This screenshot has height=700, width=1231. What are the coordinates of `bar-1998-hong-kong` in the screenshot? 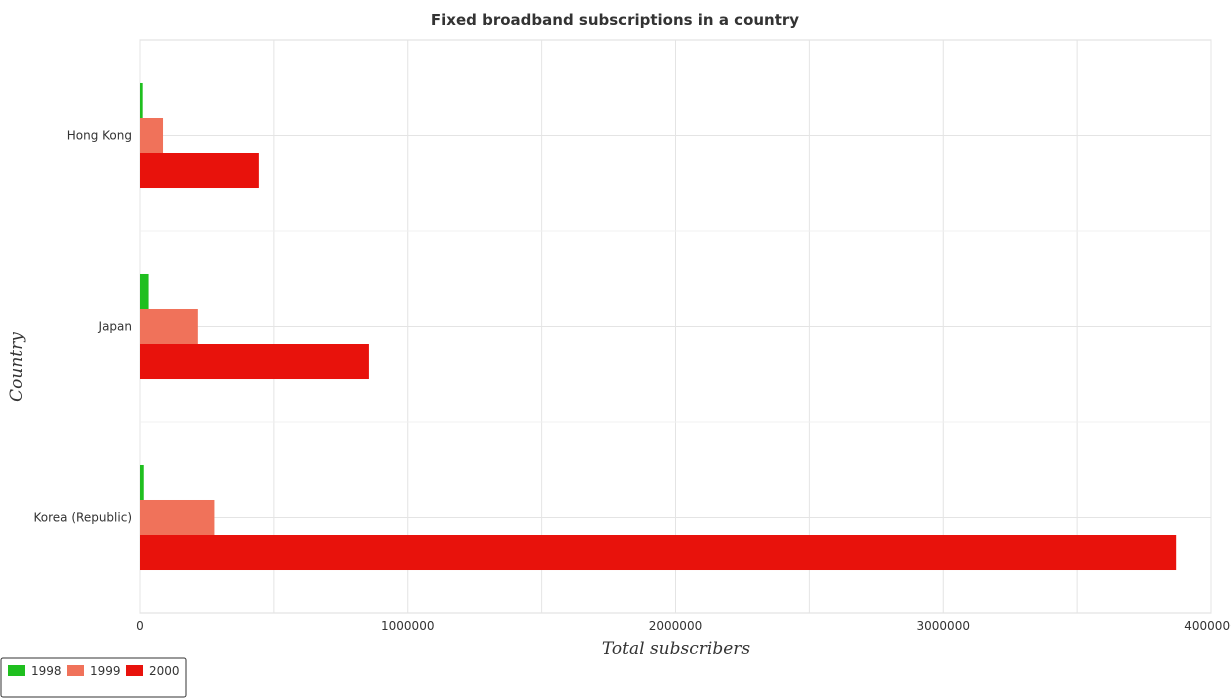 It's located at (141, 100).